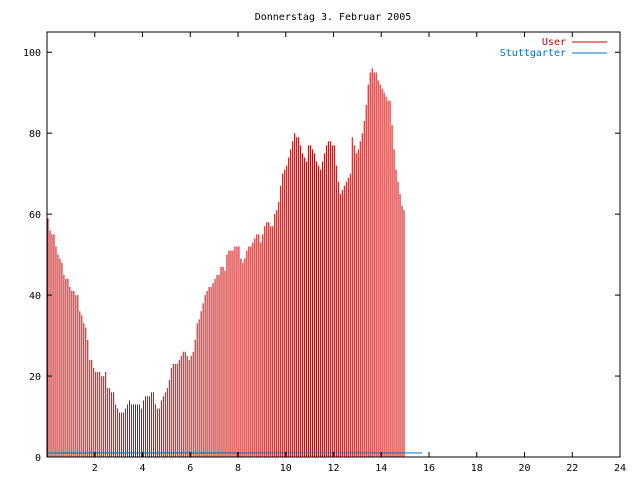 The height and width of the screenshot is (480, 640). Describe the element at coordinates (35, 215) in the screenshot. I see `y-tick-label: 60` at that location.